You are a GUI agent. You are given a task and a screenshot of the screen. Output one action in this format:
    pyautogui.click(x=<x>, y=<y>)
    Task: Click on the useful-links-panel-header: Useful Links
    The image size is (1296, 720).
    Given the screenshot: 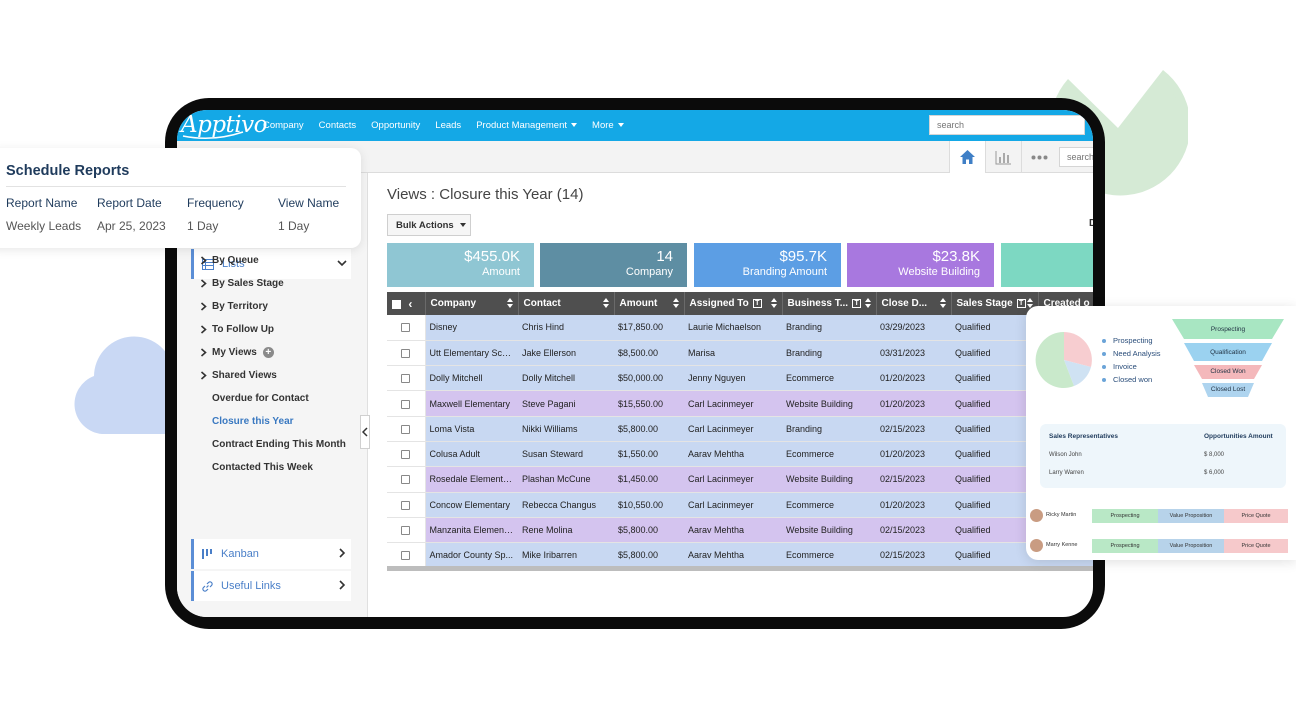 What is the action you would take?
    pyautogui.click(x=271, y=586)
    